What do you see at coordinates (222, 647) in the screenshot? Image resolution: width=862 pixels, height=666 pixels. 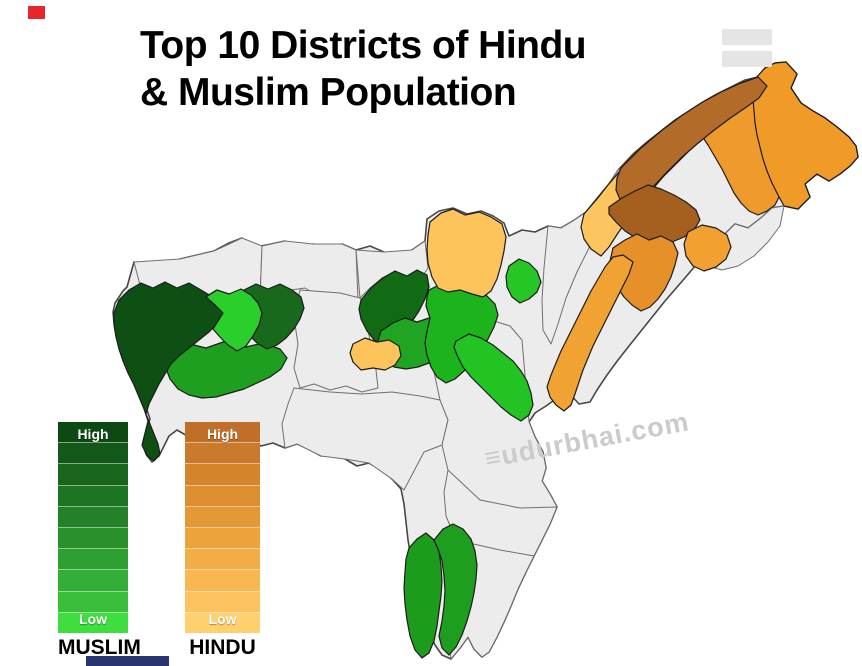 I see `hindu-legend-caption: HINDU` at bounding box center [222, 647].